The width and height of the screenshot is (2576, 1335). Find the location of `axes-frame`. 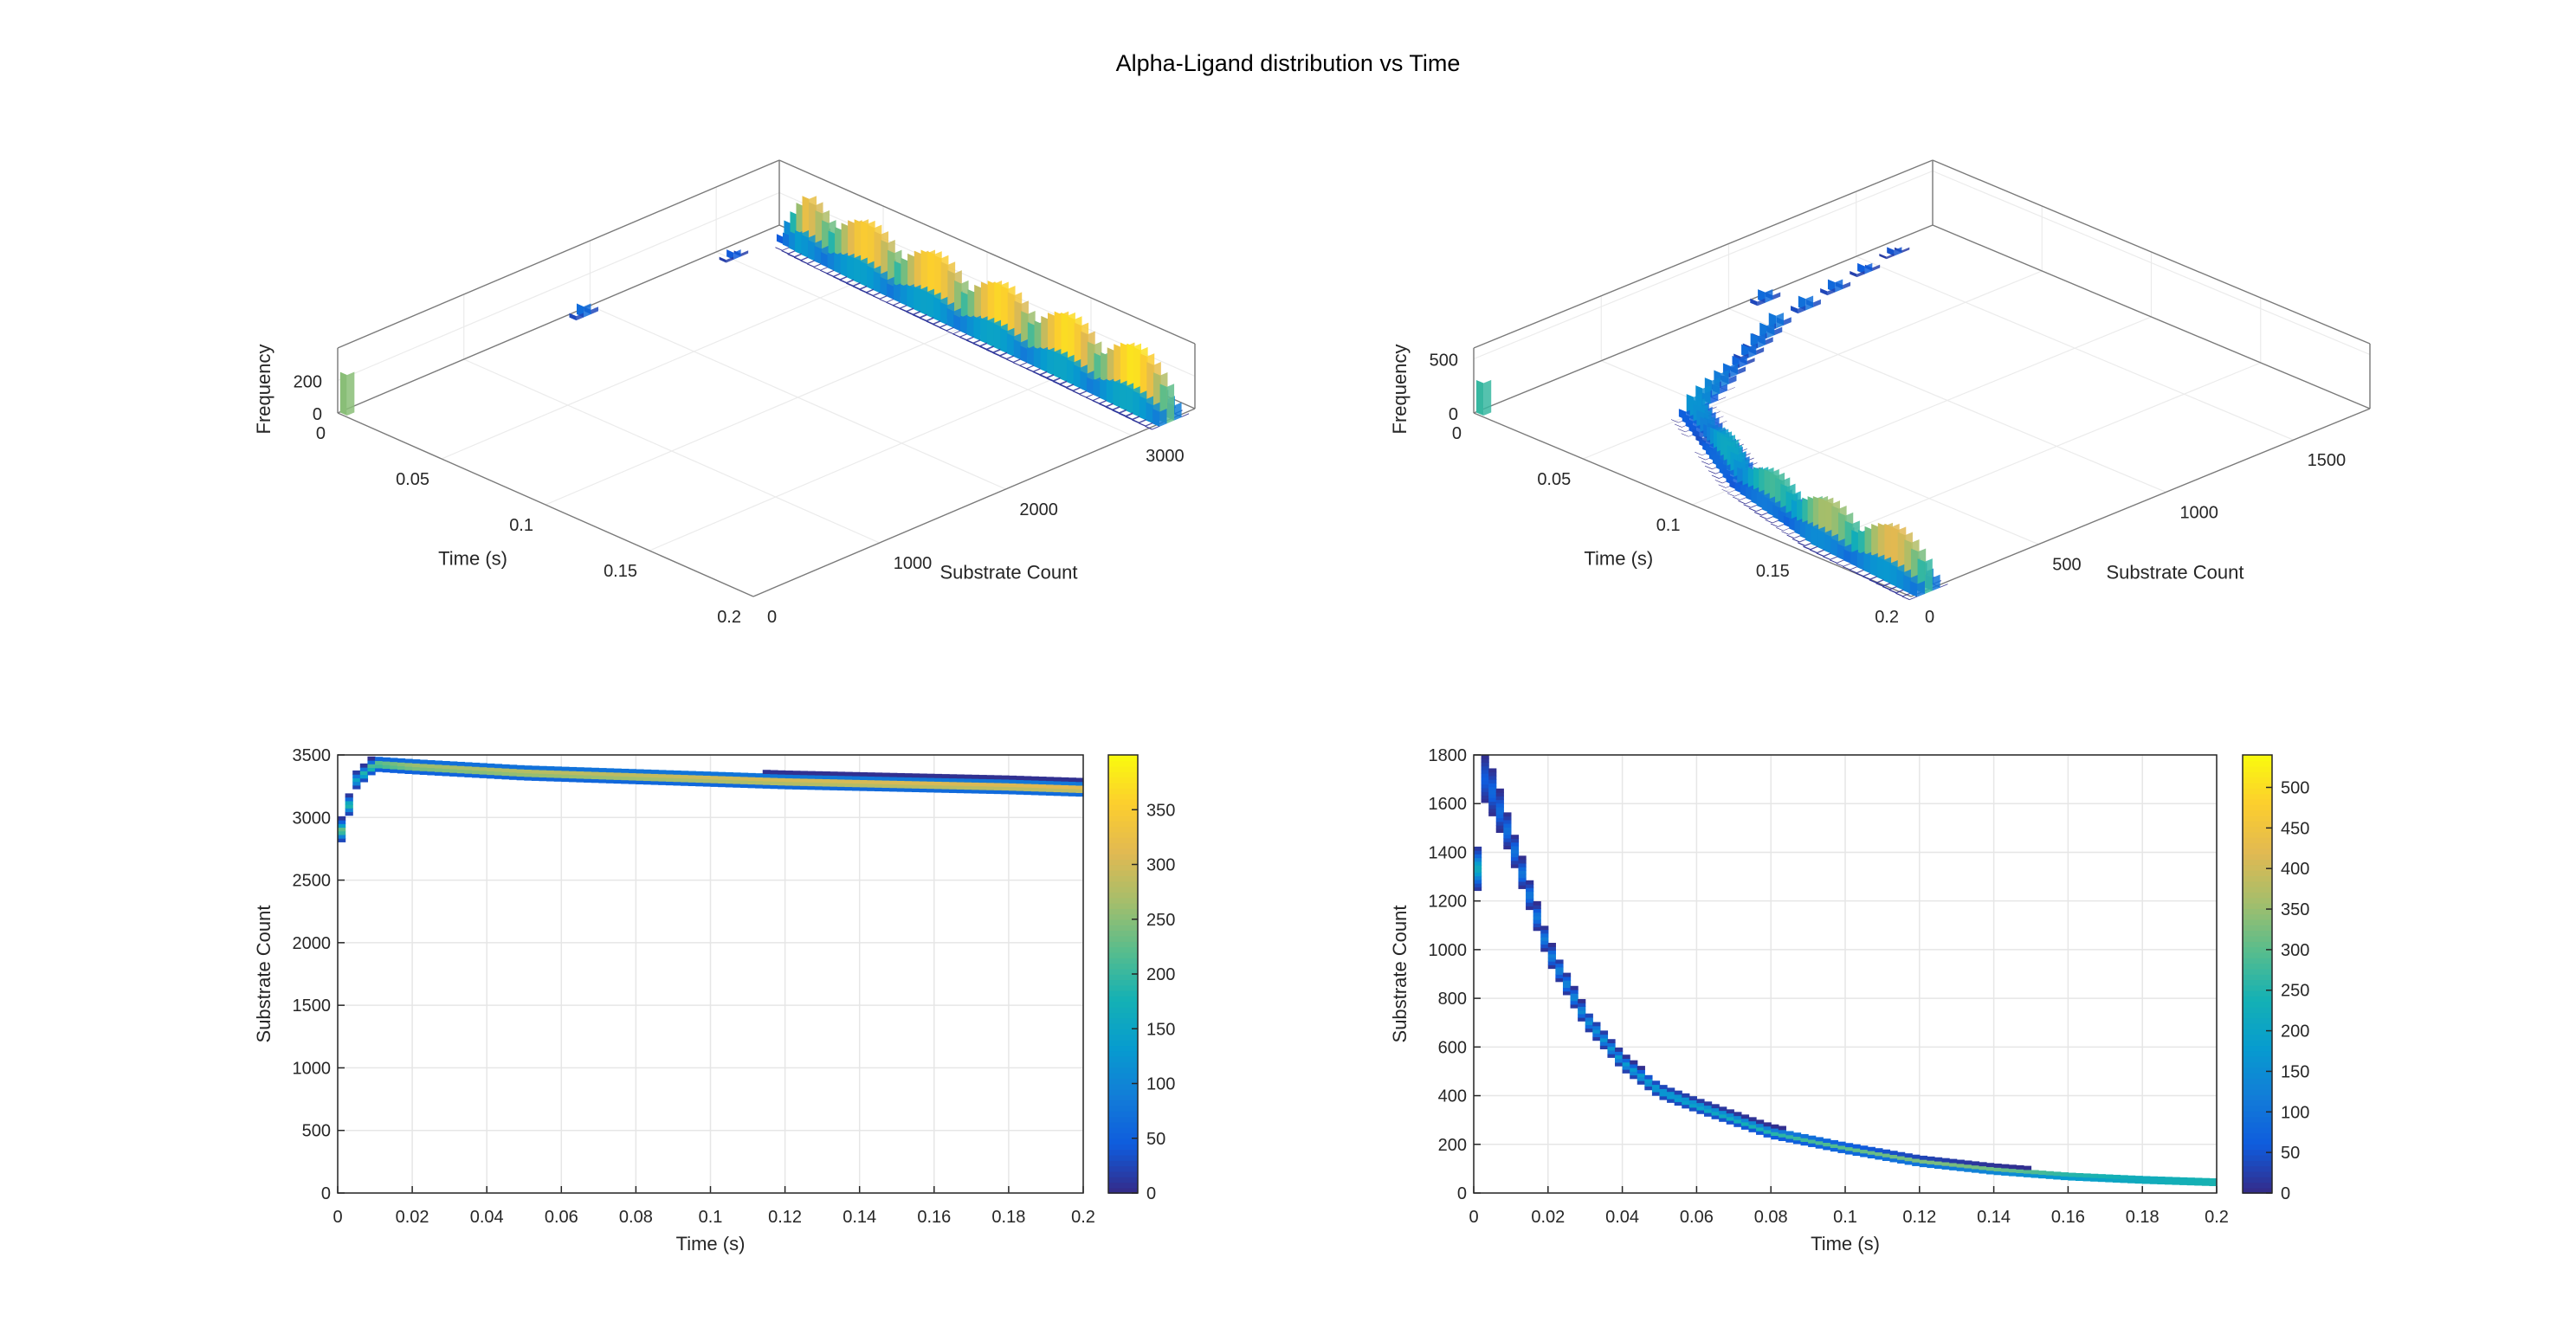

axes-frame is located at coordinates (710, 974).